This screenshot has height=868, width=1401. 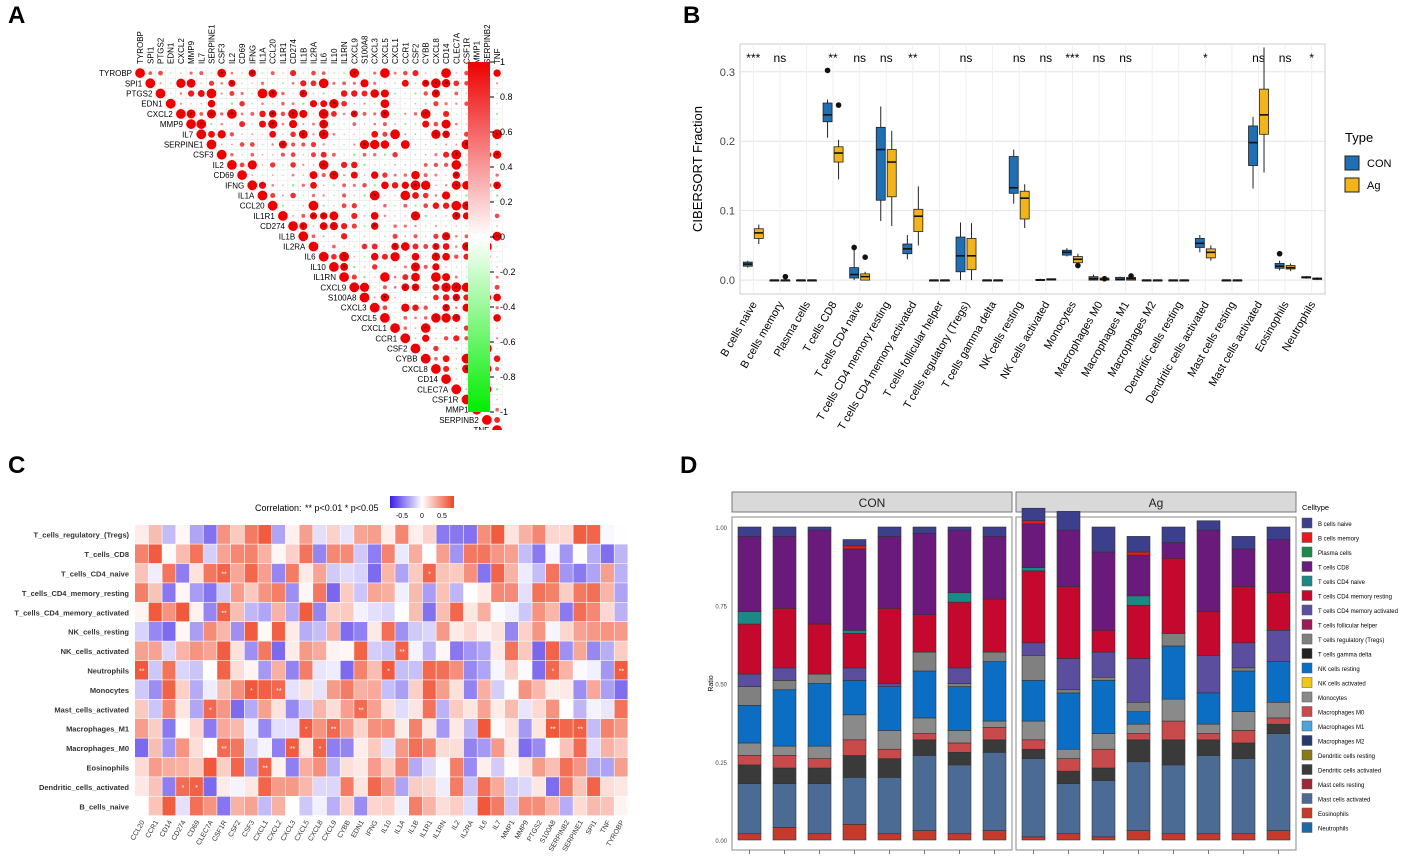 I want to click on legend-swatch, so click(x=1307, y=798).